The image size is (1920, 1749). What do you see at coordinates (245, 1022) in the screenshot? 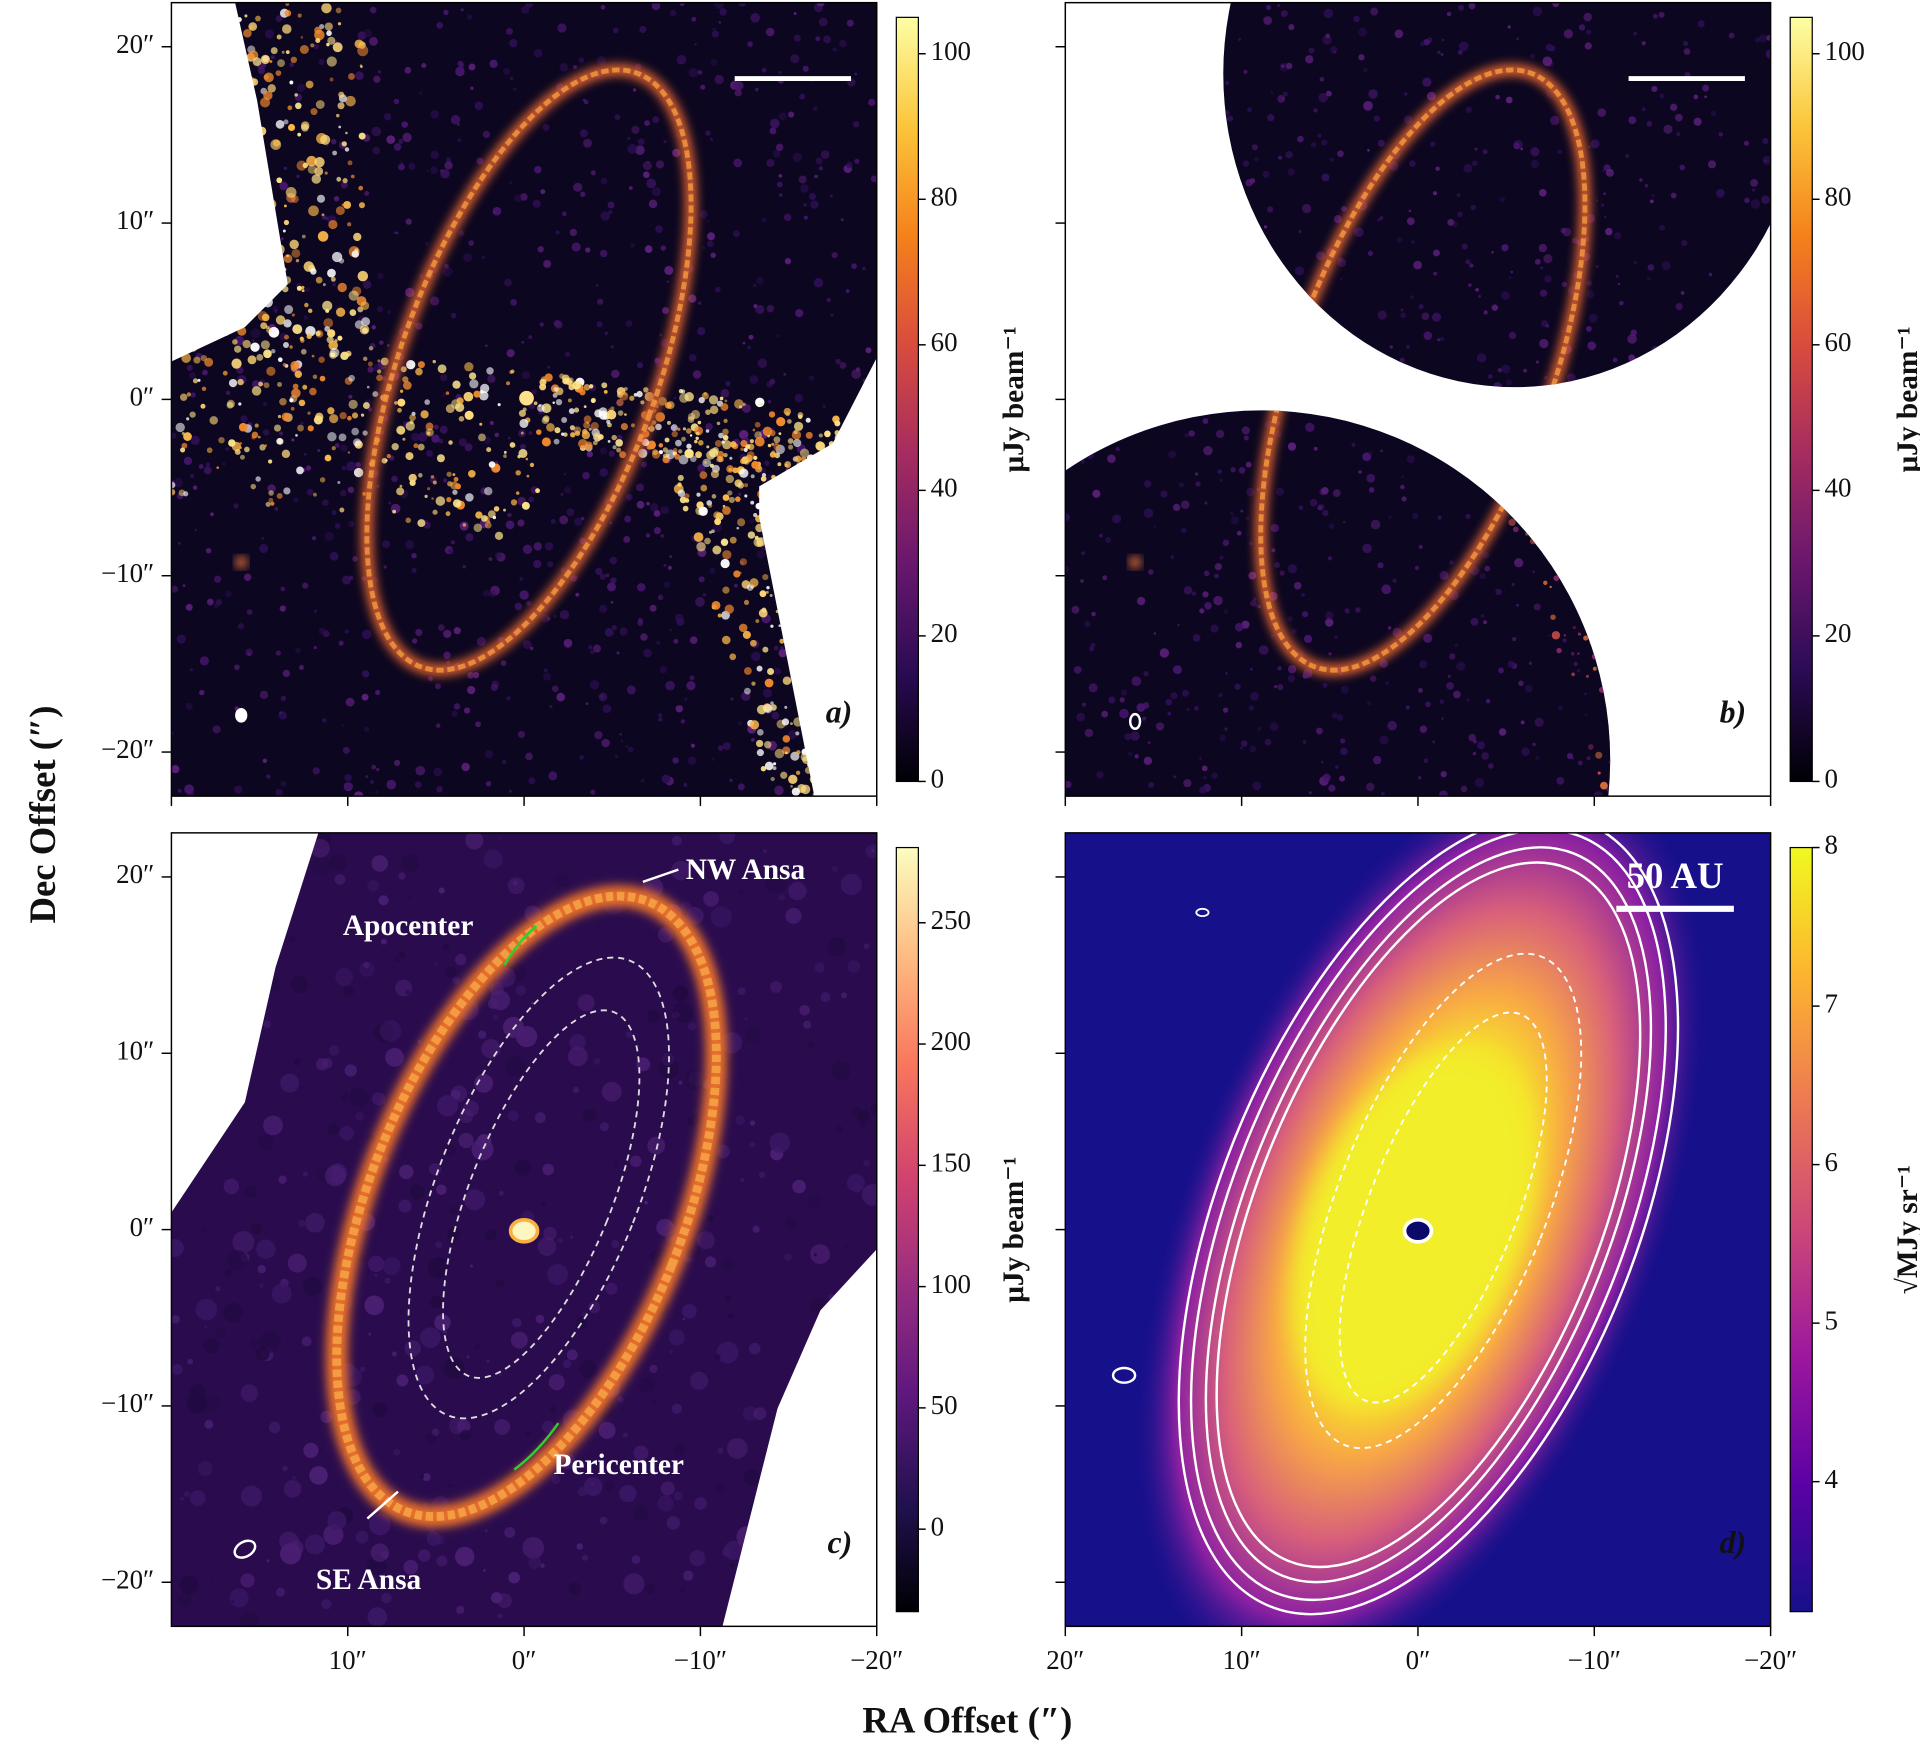
I see `no-data` at bounding box center [245, 1022].